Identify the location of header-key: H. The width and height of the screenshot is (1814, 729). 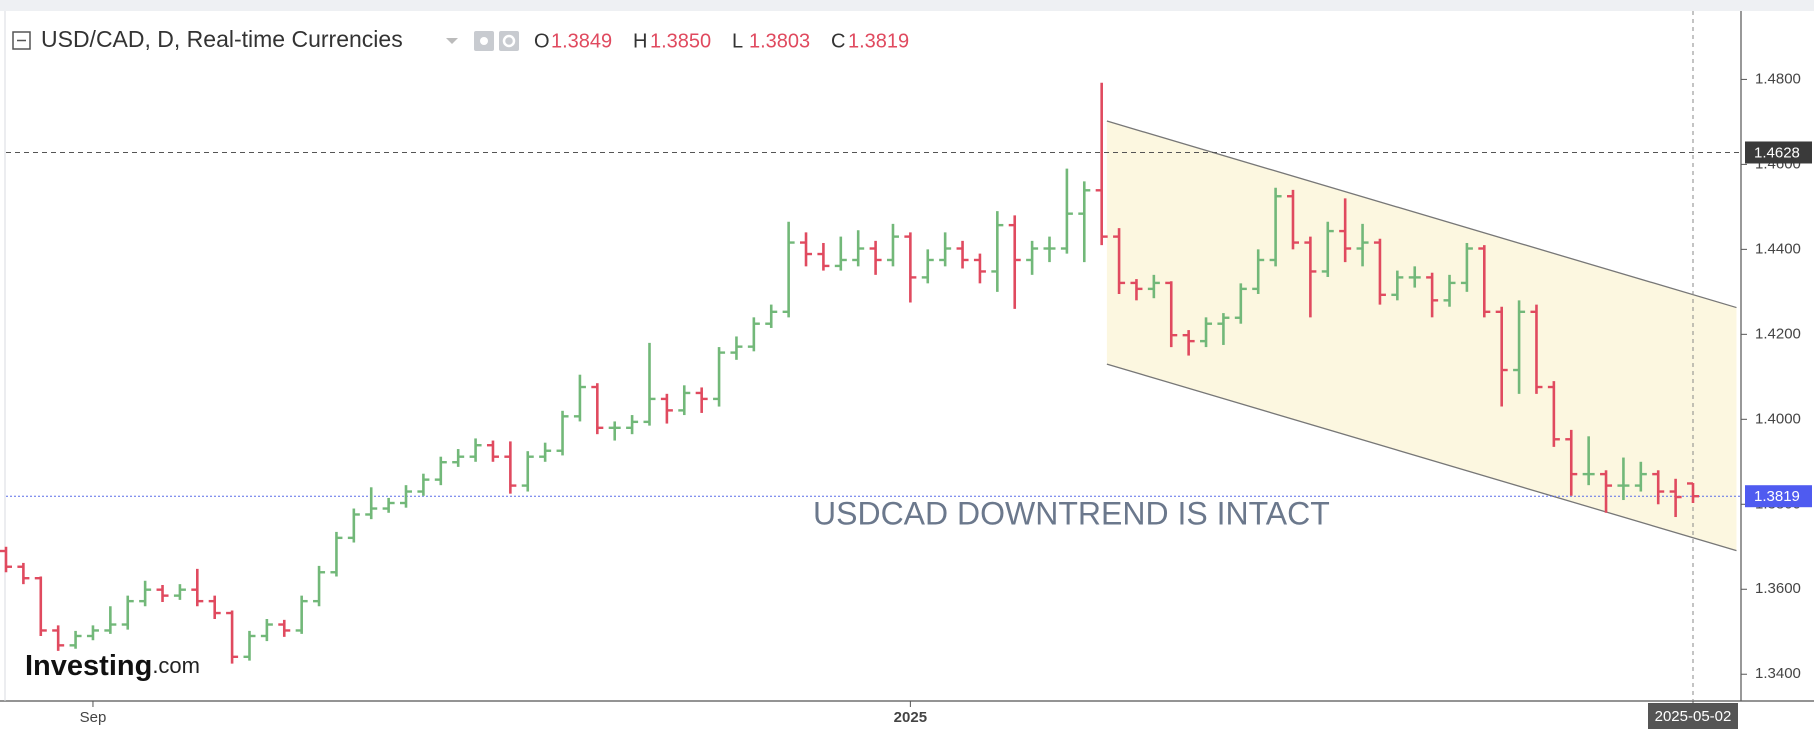
(640, 41).